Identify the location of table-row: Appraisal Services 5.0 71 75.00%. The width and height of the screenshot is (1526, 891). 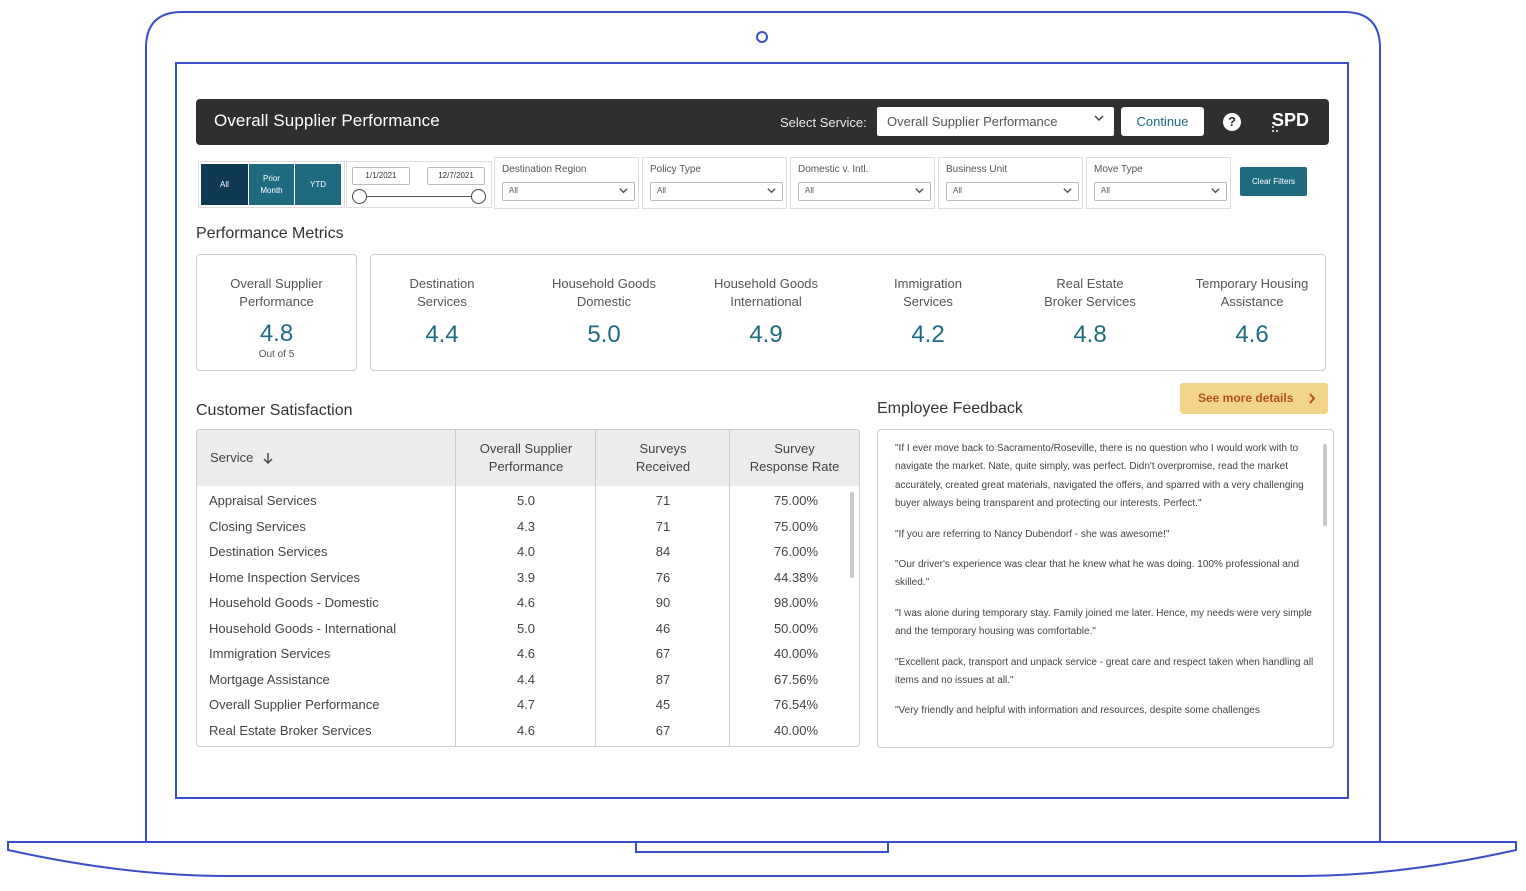
(523, 501).